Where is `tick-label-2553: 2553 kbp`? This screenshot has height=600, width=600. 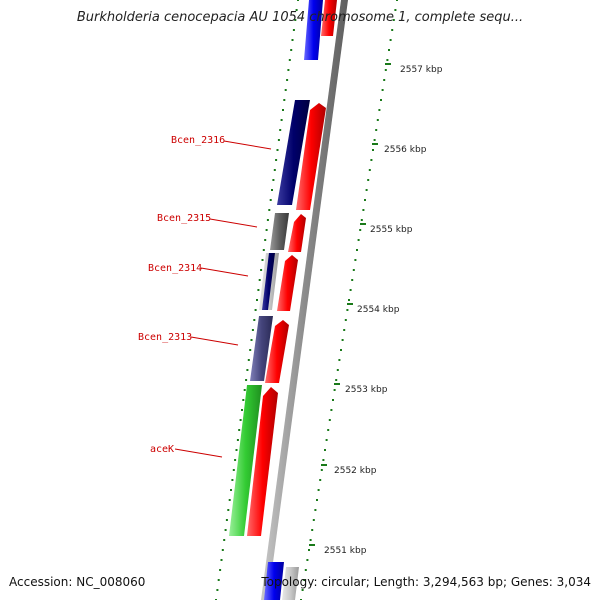 tick-label-2553: 2553 kbp is located at coordinates (366, 390).